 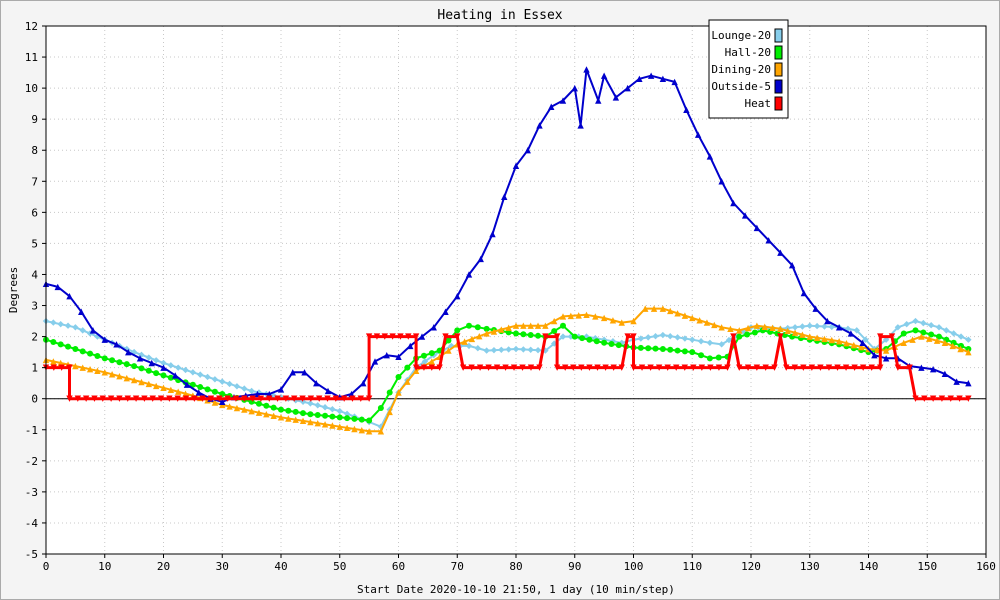 I want to click on y-tick-label: 3, so click(x=34, y=306).